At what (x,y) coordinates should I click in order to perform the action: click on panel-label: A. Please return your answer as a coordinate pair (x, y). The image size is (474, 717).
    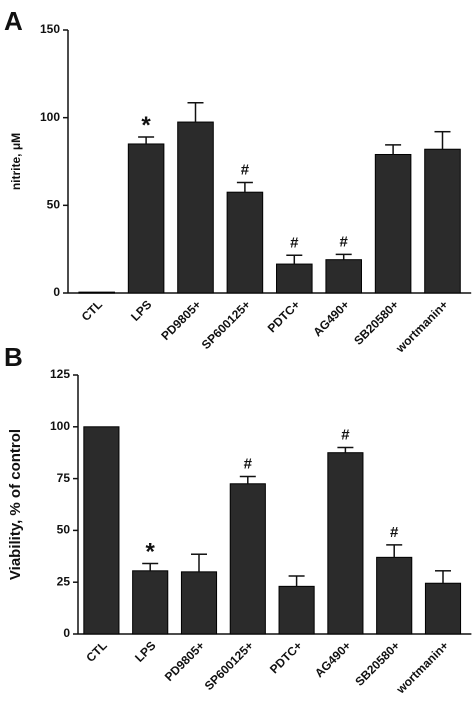
    Looking at the image, I should click on (13, 21).